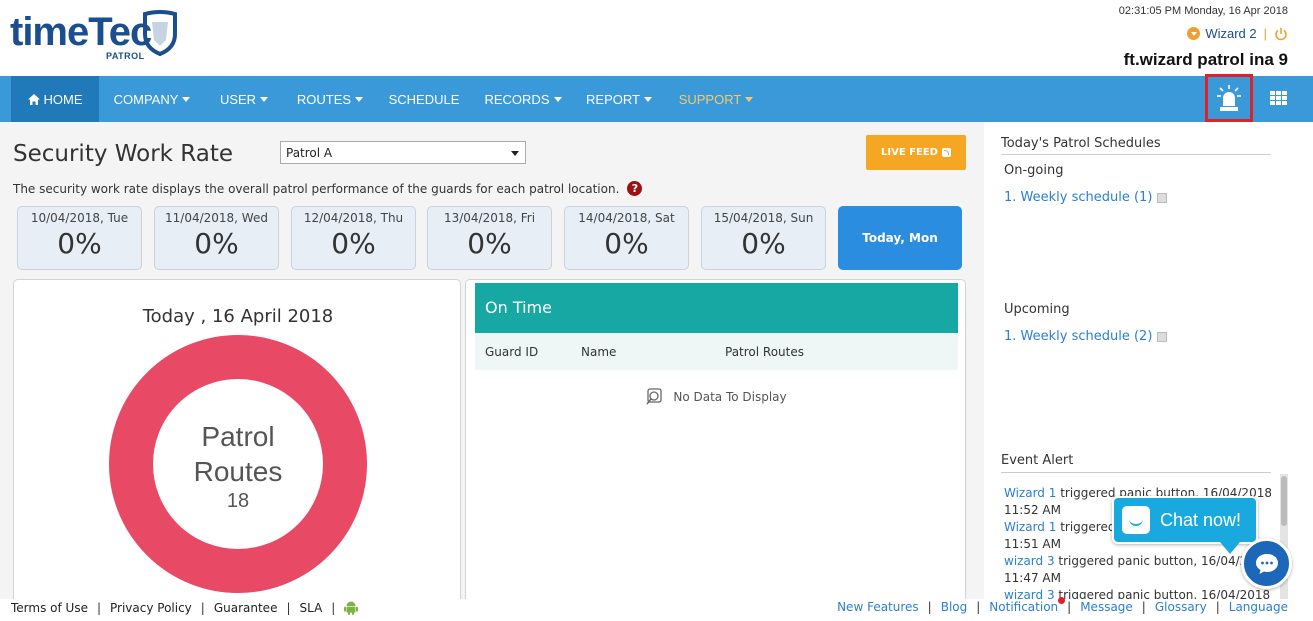 Image resolution: width=1313 pixels, height=621 pixels. I want to click on footer-link-glossary: Glossary, so click(1180, 607).